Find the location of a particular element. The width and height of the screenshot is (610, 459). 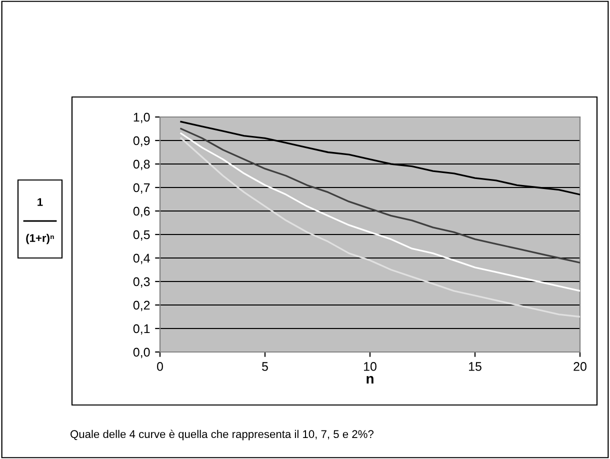

x-axis-title: n is located at coordinates (370, 380).